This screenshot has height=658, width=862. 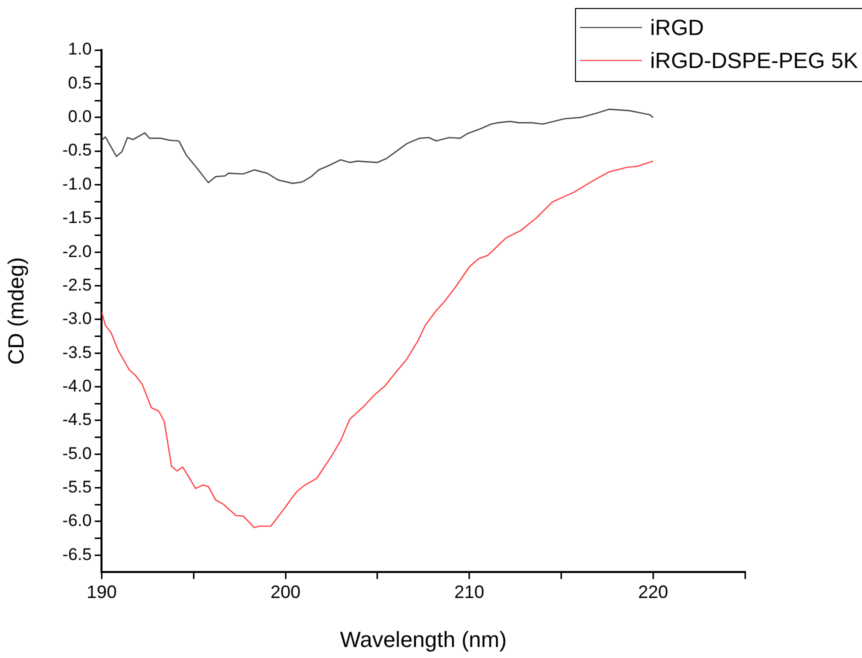 I want to click on legend-label: iRGD-DSPE-PEG 5K, so click(x=754, y=61).